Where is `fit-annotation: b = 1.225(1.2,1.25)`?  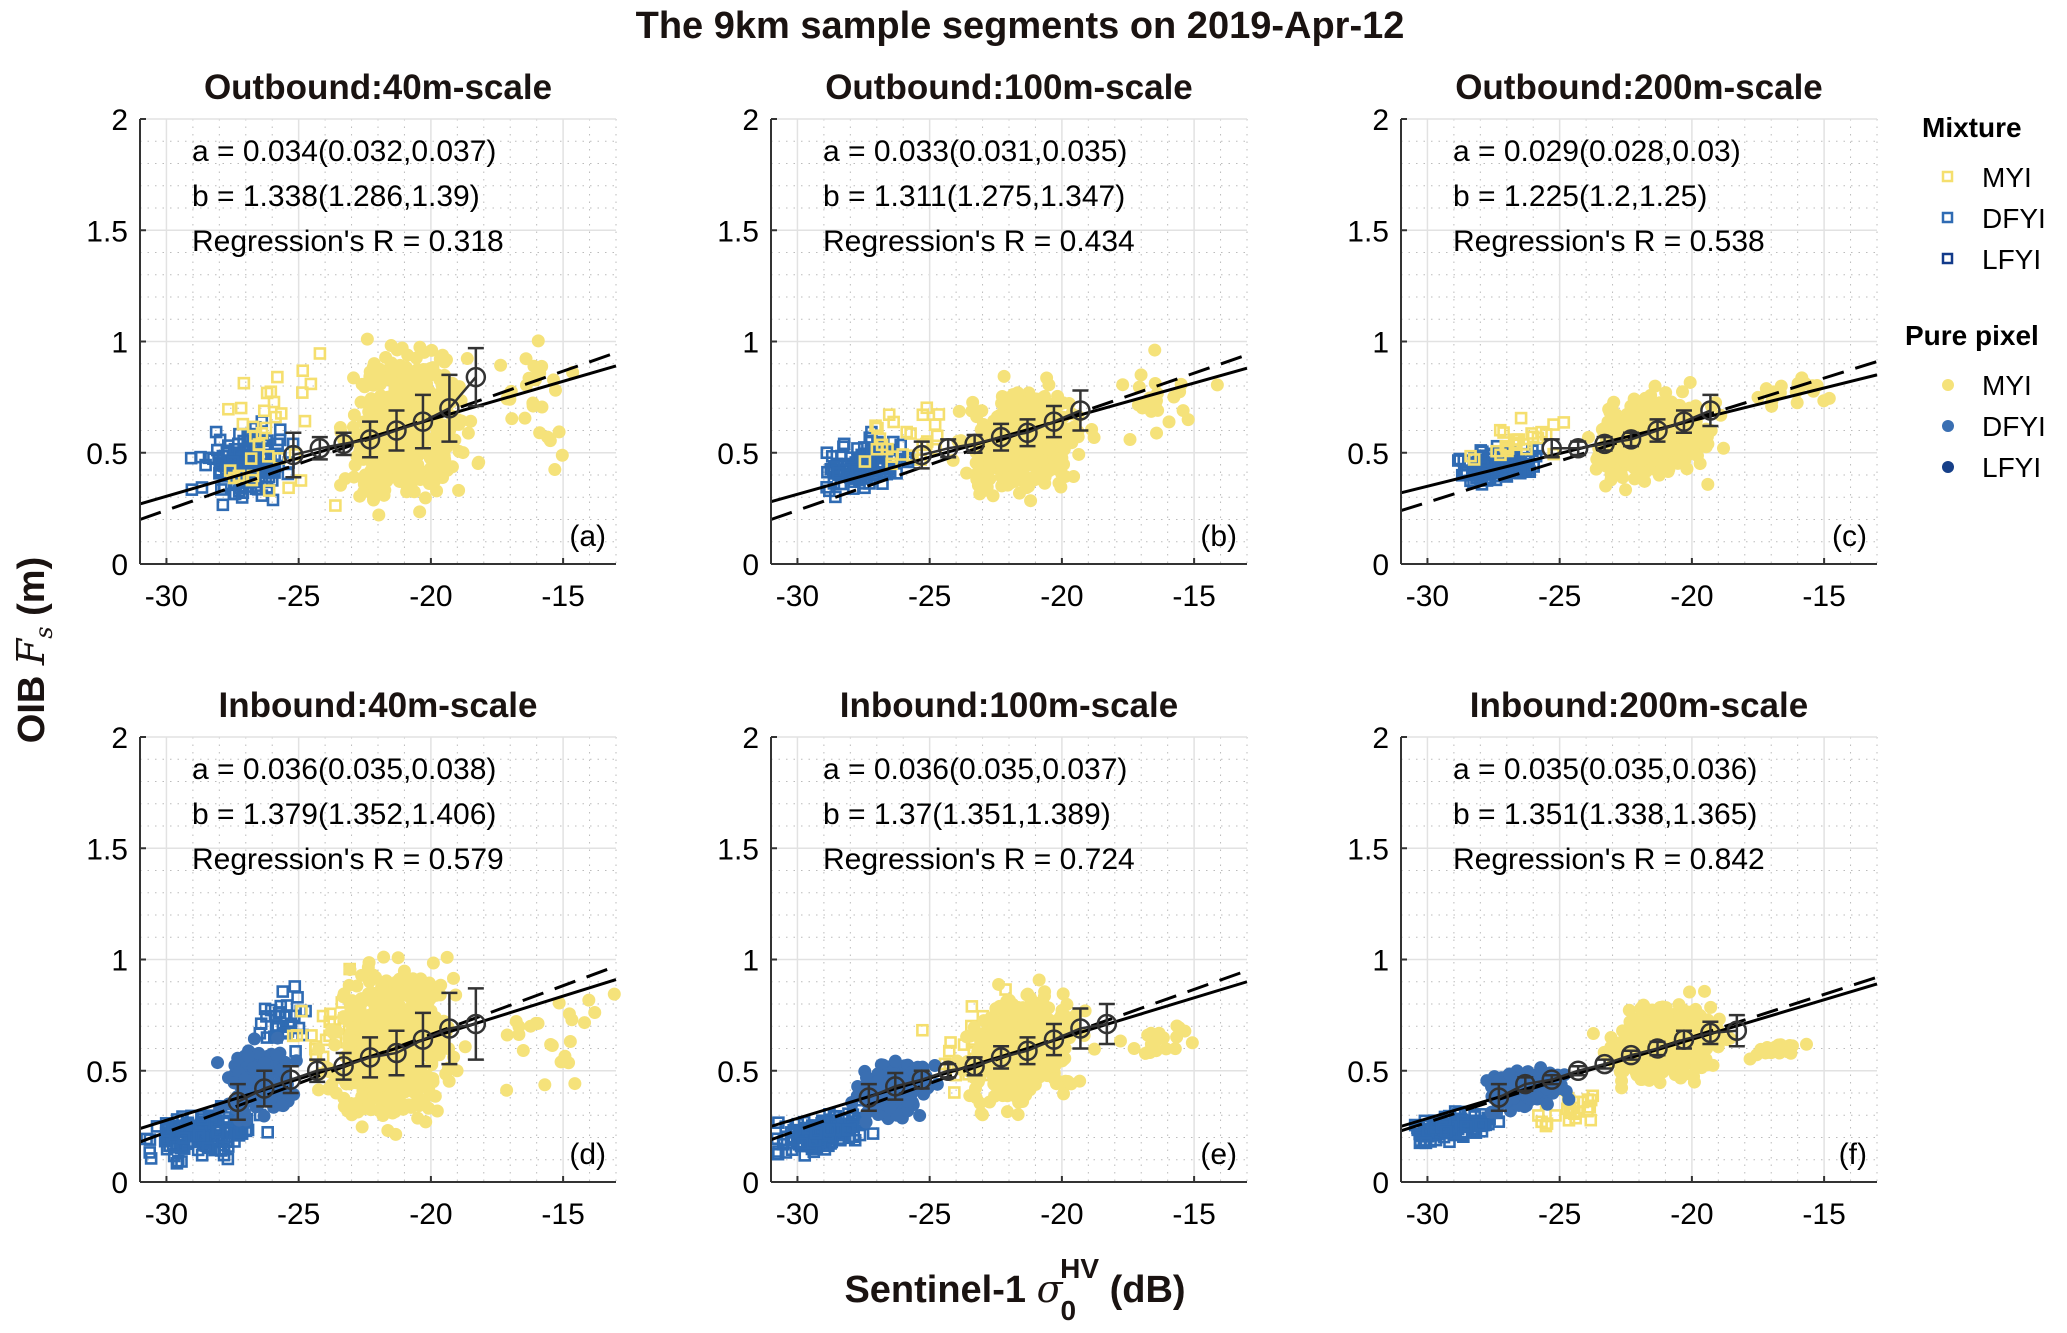 fit-annotation: b = 1.225(1.2,1.25) is located at coordinates (1580, 196).